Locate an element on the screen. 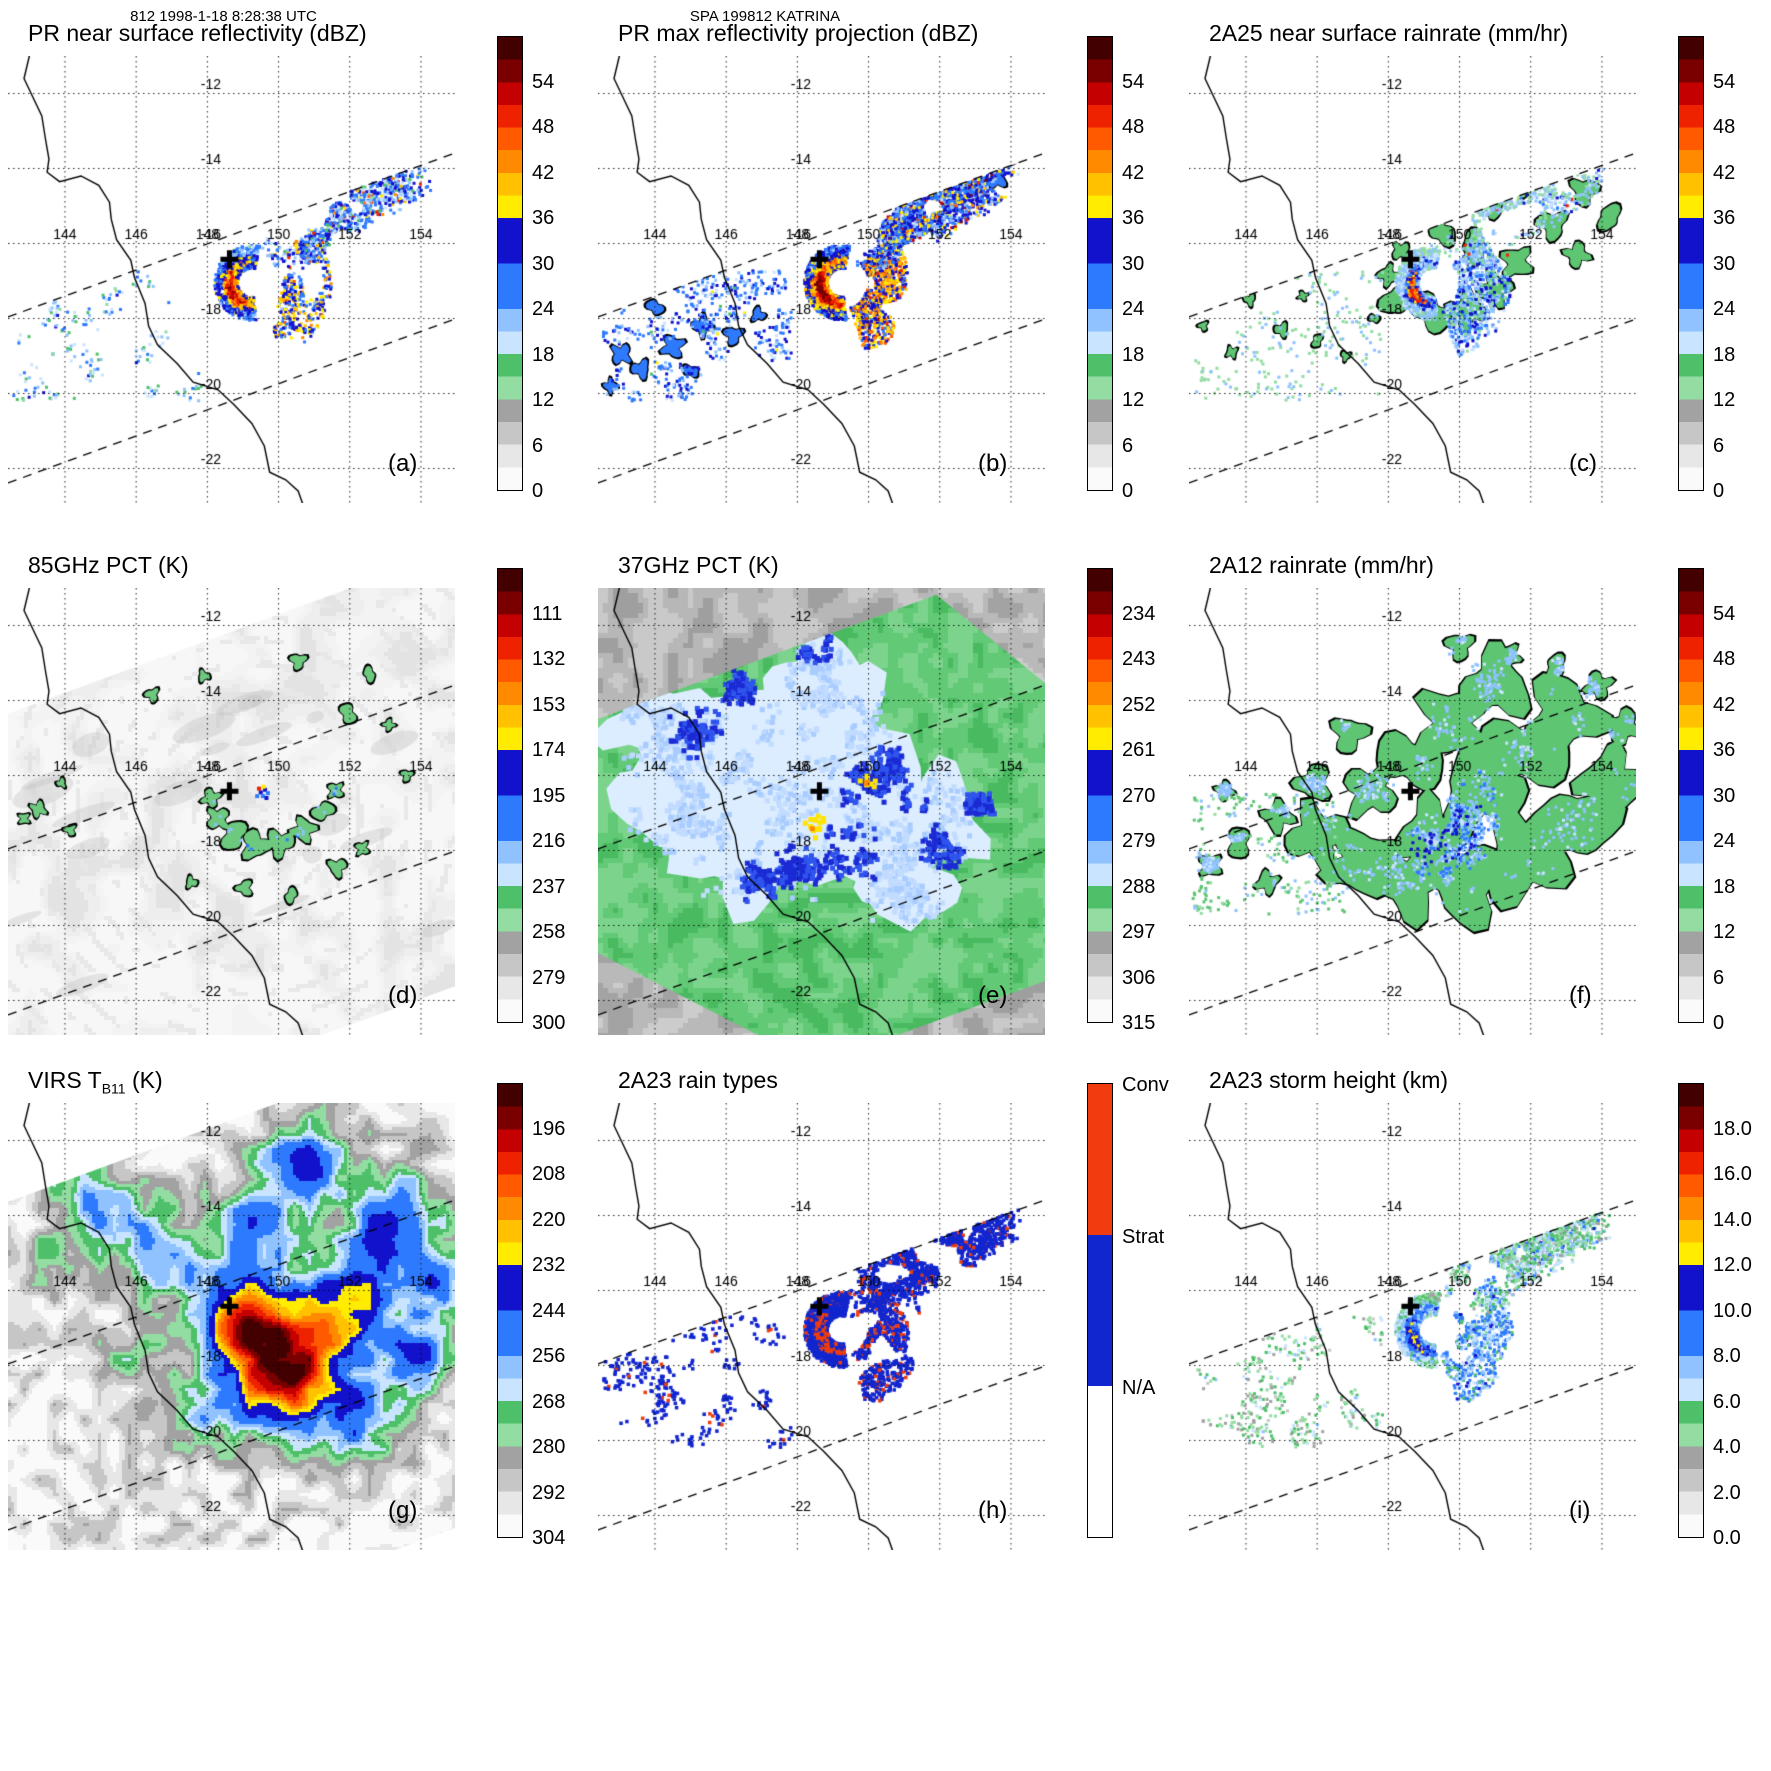 The image size is (1771, 1771). colorbar-tick-label: 243 is located at coordinates (1139, 659).